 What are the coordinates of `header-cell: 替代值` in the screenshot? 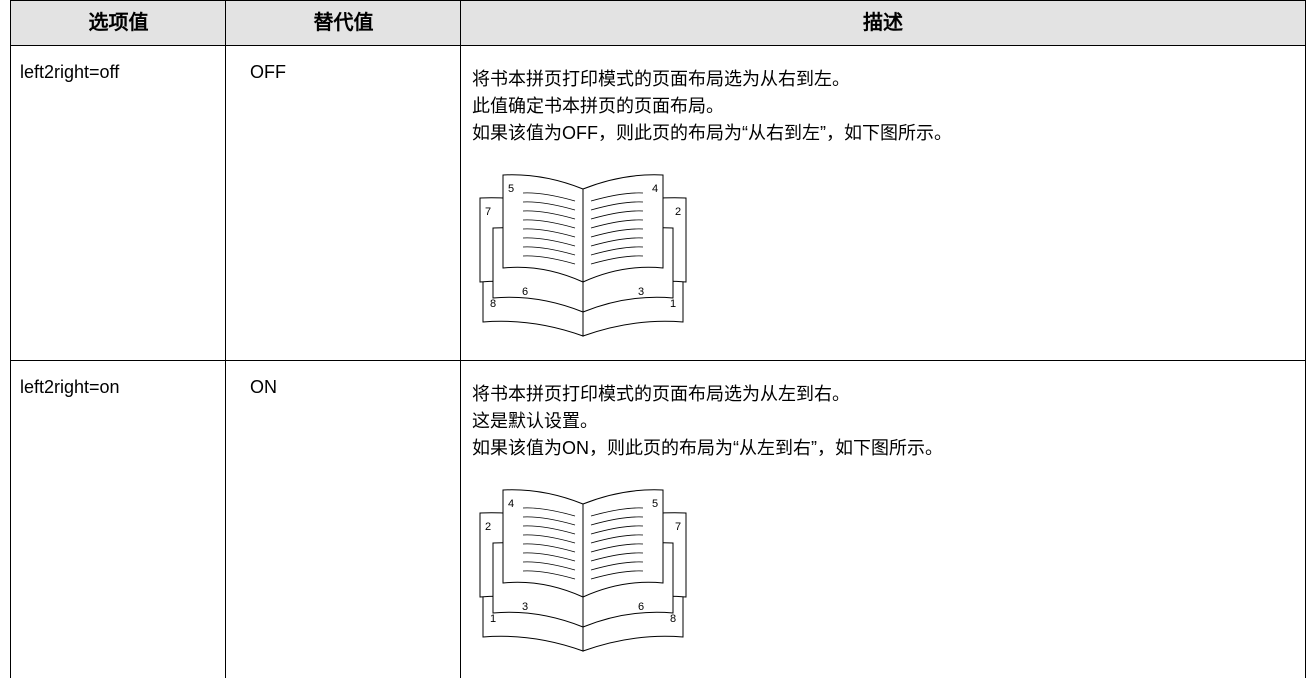 It's located at (343, 22).